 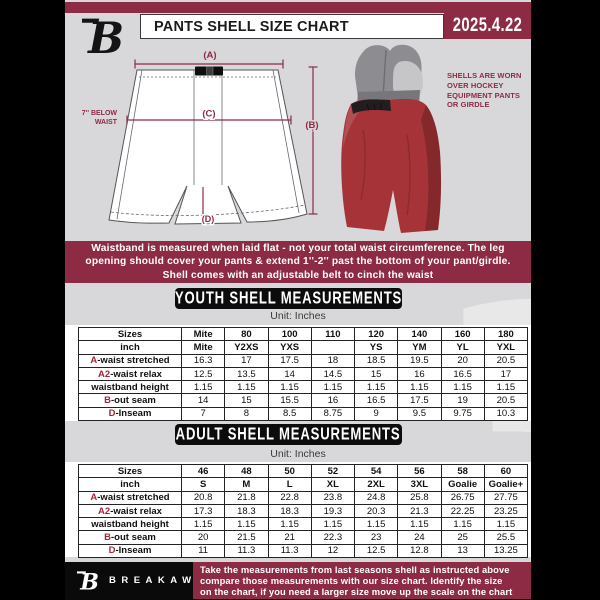 What do you see at coordinates (289, 347) in the screenshot?
I see `table-cell: YXS` at bounding box center [289, 347].